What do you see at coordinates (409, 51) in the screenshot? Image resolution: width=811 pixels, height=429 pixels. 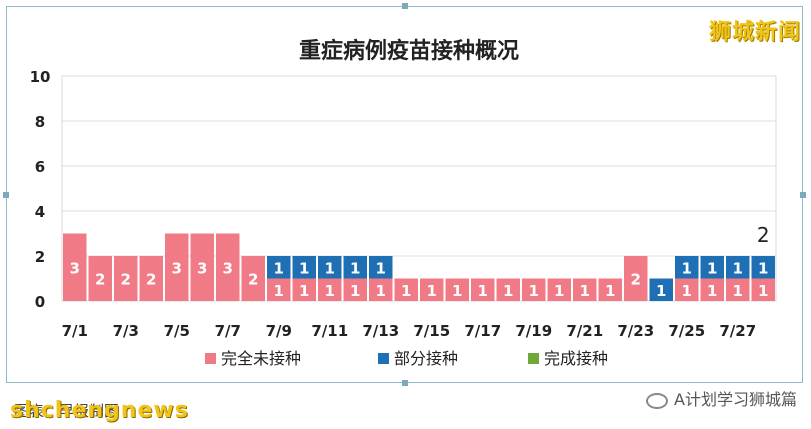 I see `chart-title: 重症病例疫苗接种概况` at bounding box center [409, 51].